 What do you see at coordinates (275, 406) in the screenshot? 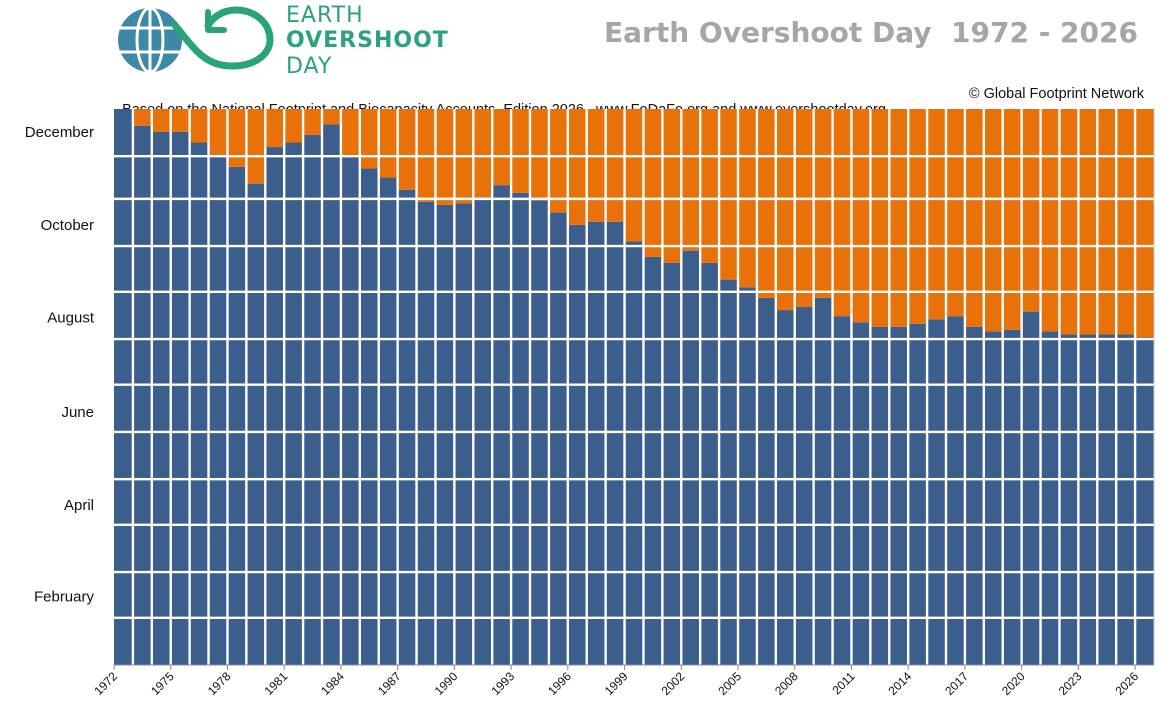
I see `bar-before-1980` at bounding box center [275, 406].